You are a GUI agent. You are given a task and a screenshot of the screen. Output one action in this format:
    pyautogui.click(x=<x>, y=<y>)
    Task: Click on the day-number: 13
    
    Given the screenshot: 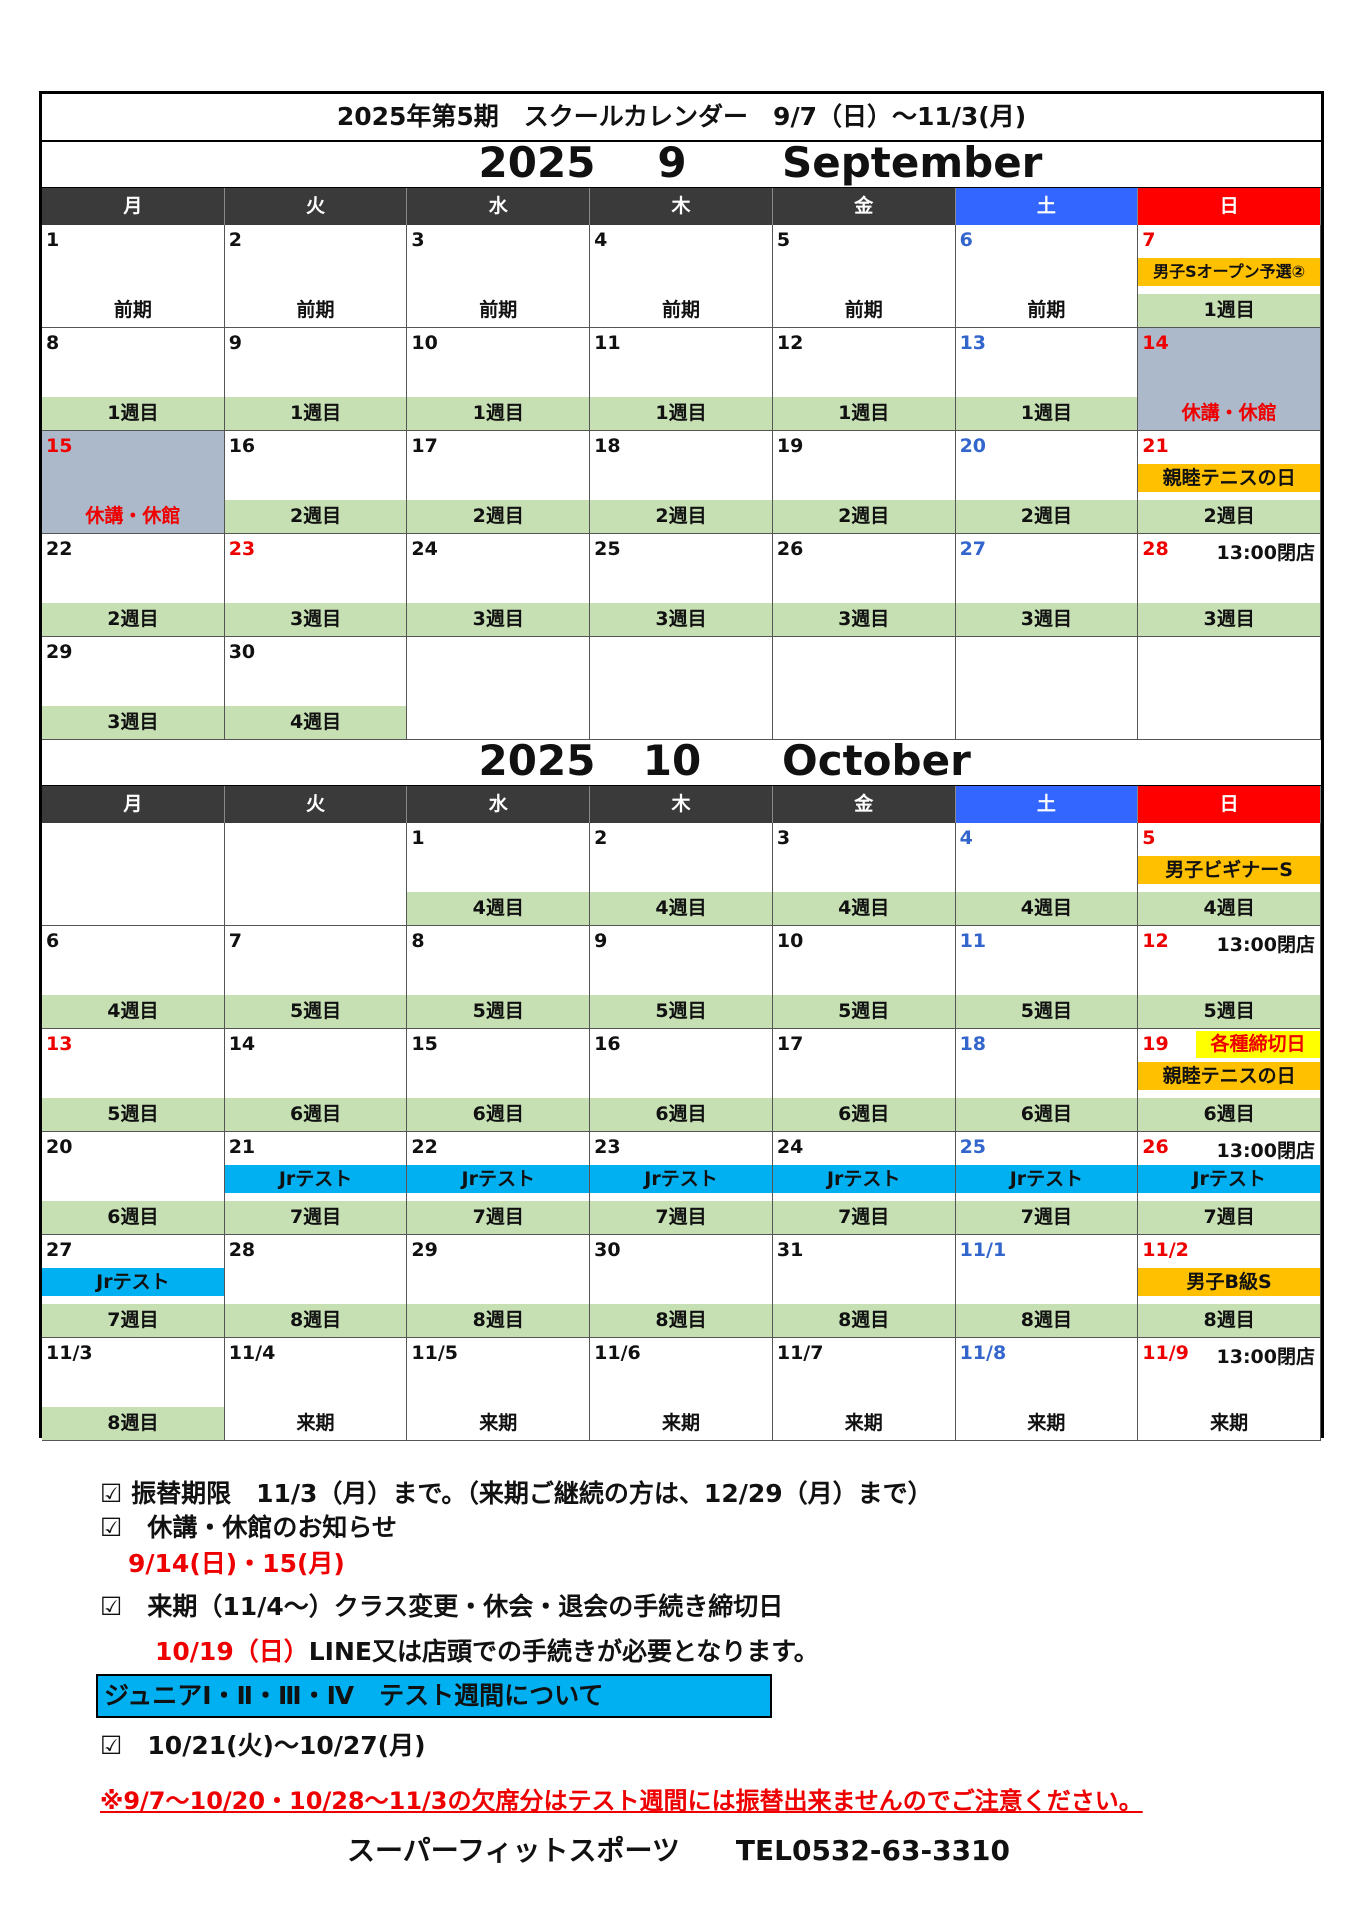 What is the action you would take?
    pyautogui.click(x=59, y=1044)
    